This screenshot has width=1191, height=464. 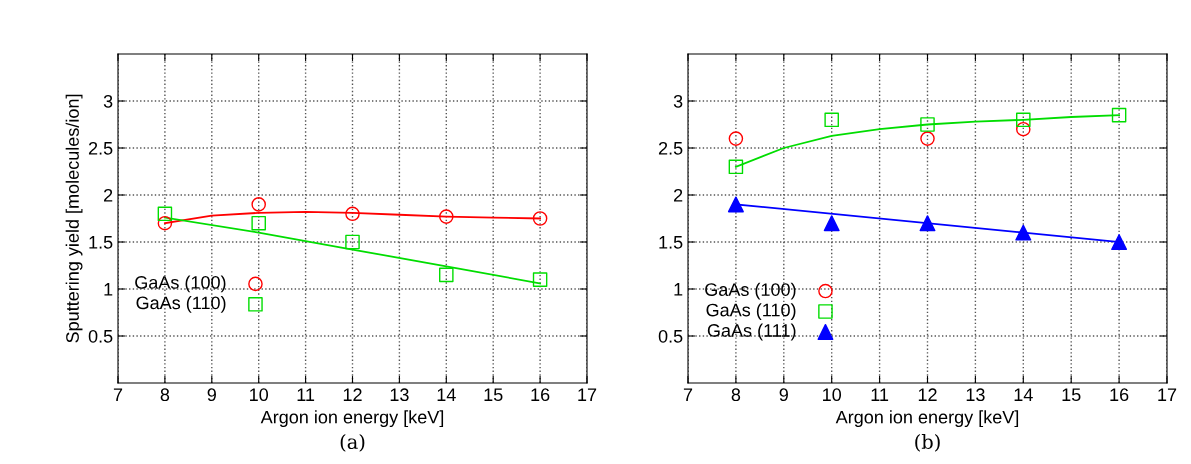 What do you see at coordinates (74, 218) in the screenshot?
I see `y-axis-title: Sputtering yield [molecules/ion]` at bounding box center [74, 218].